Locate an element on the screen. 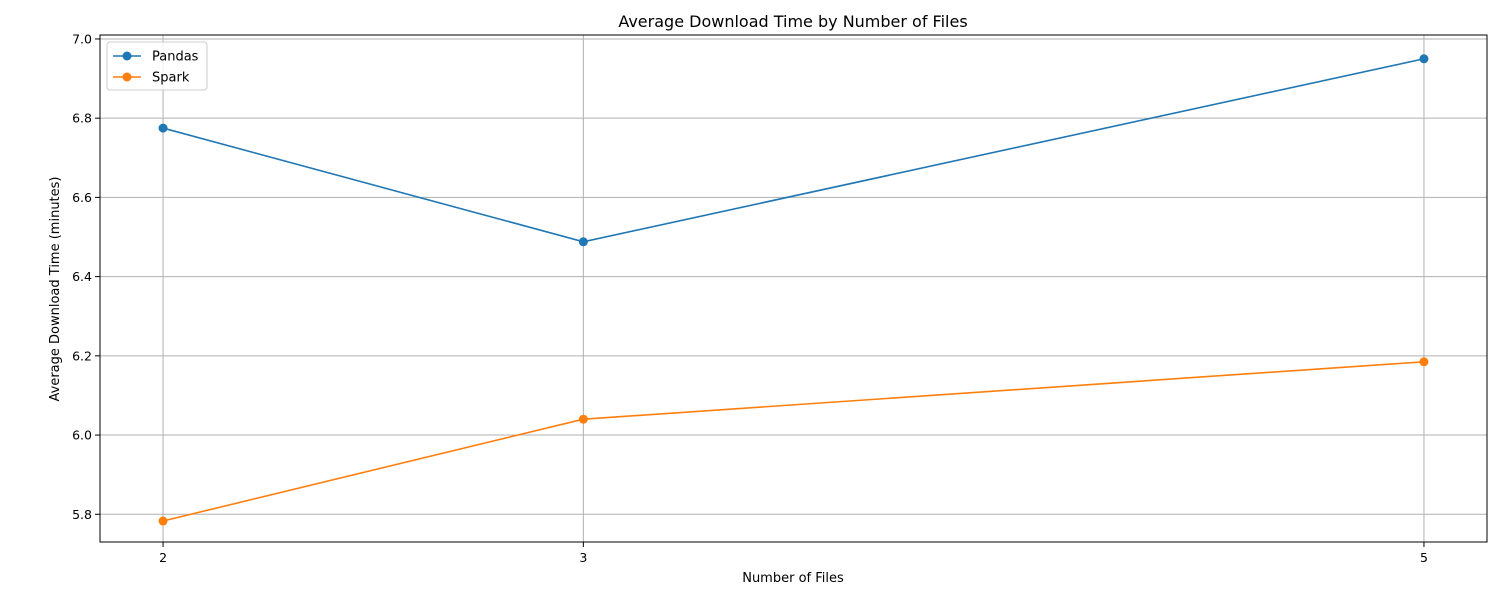 This screenshot has width=1510, height=600. legend-entry: Spark is located at coordinates (151, 78).